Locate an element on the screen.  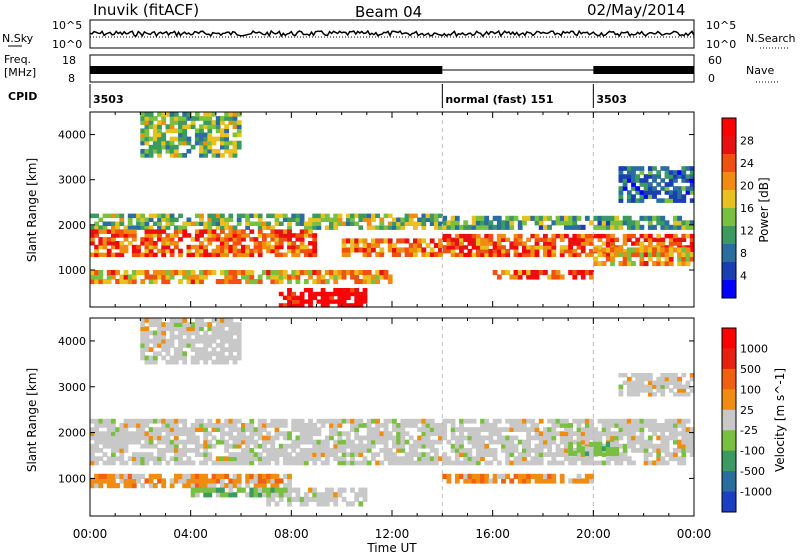
cpid-label: CPID is located at coordinates (22, 96).